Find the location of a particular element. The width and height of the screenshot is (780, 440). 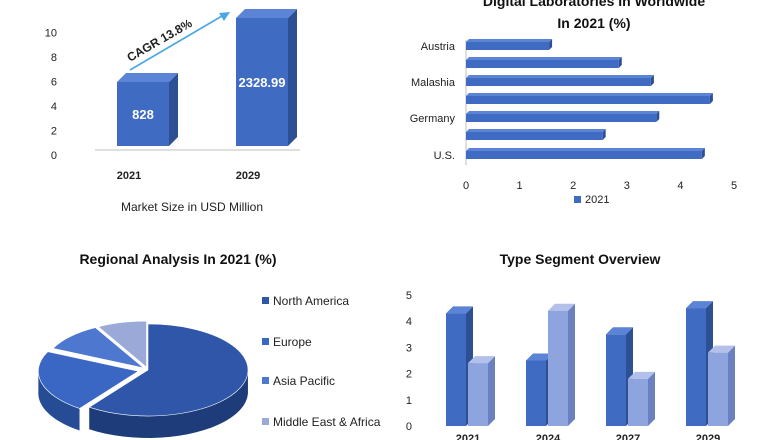

x-tick-label: 5 is located at coordinates (734, 186).